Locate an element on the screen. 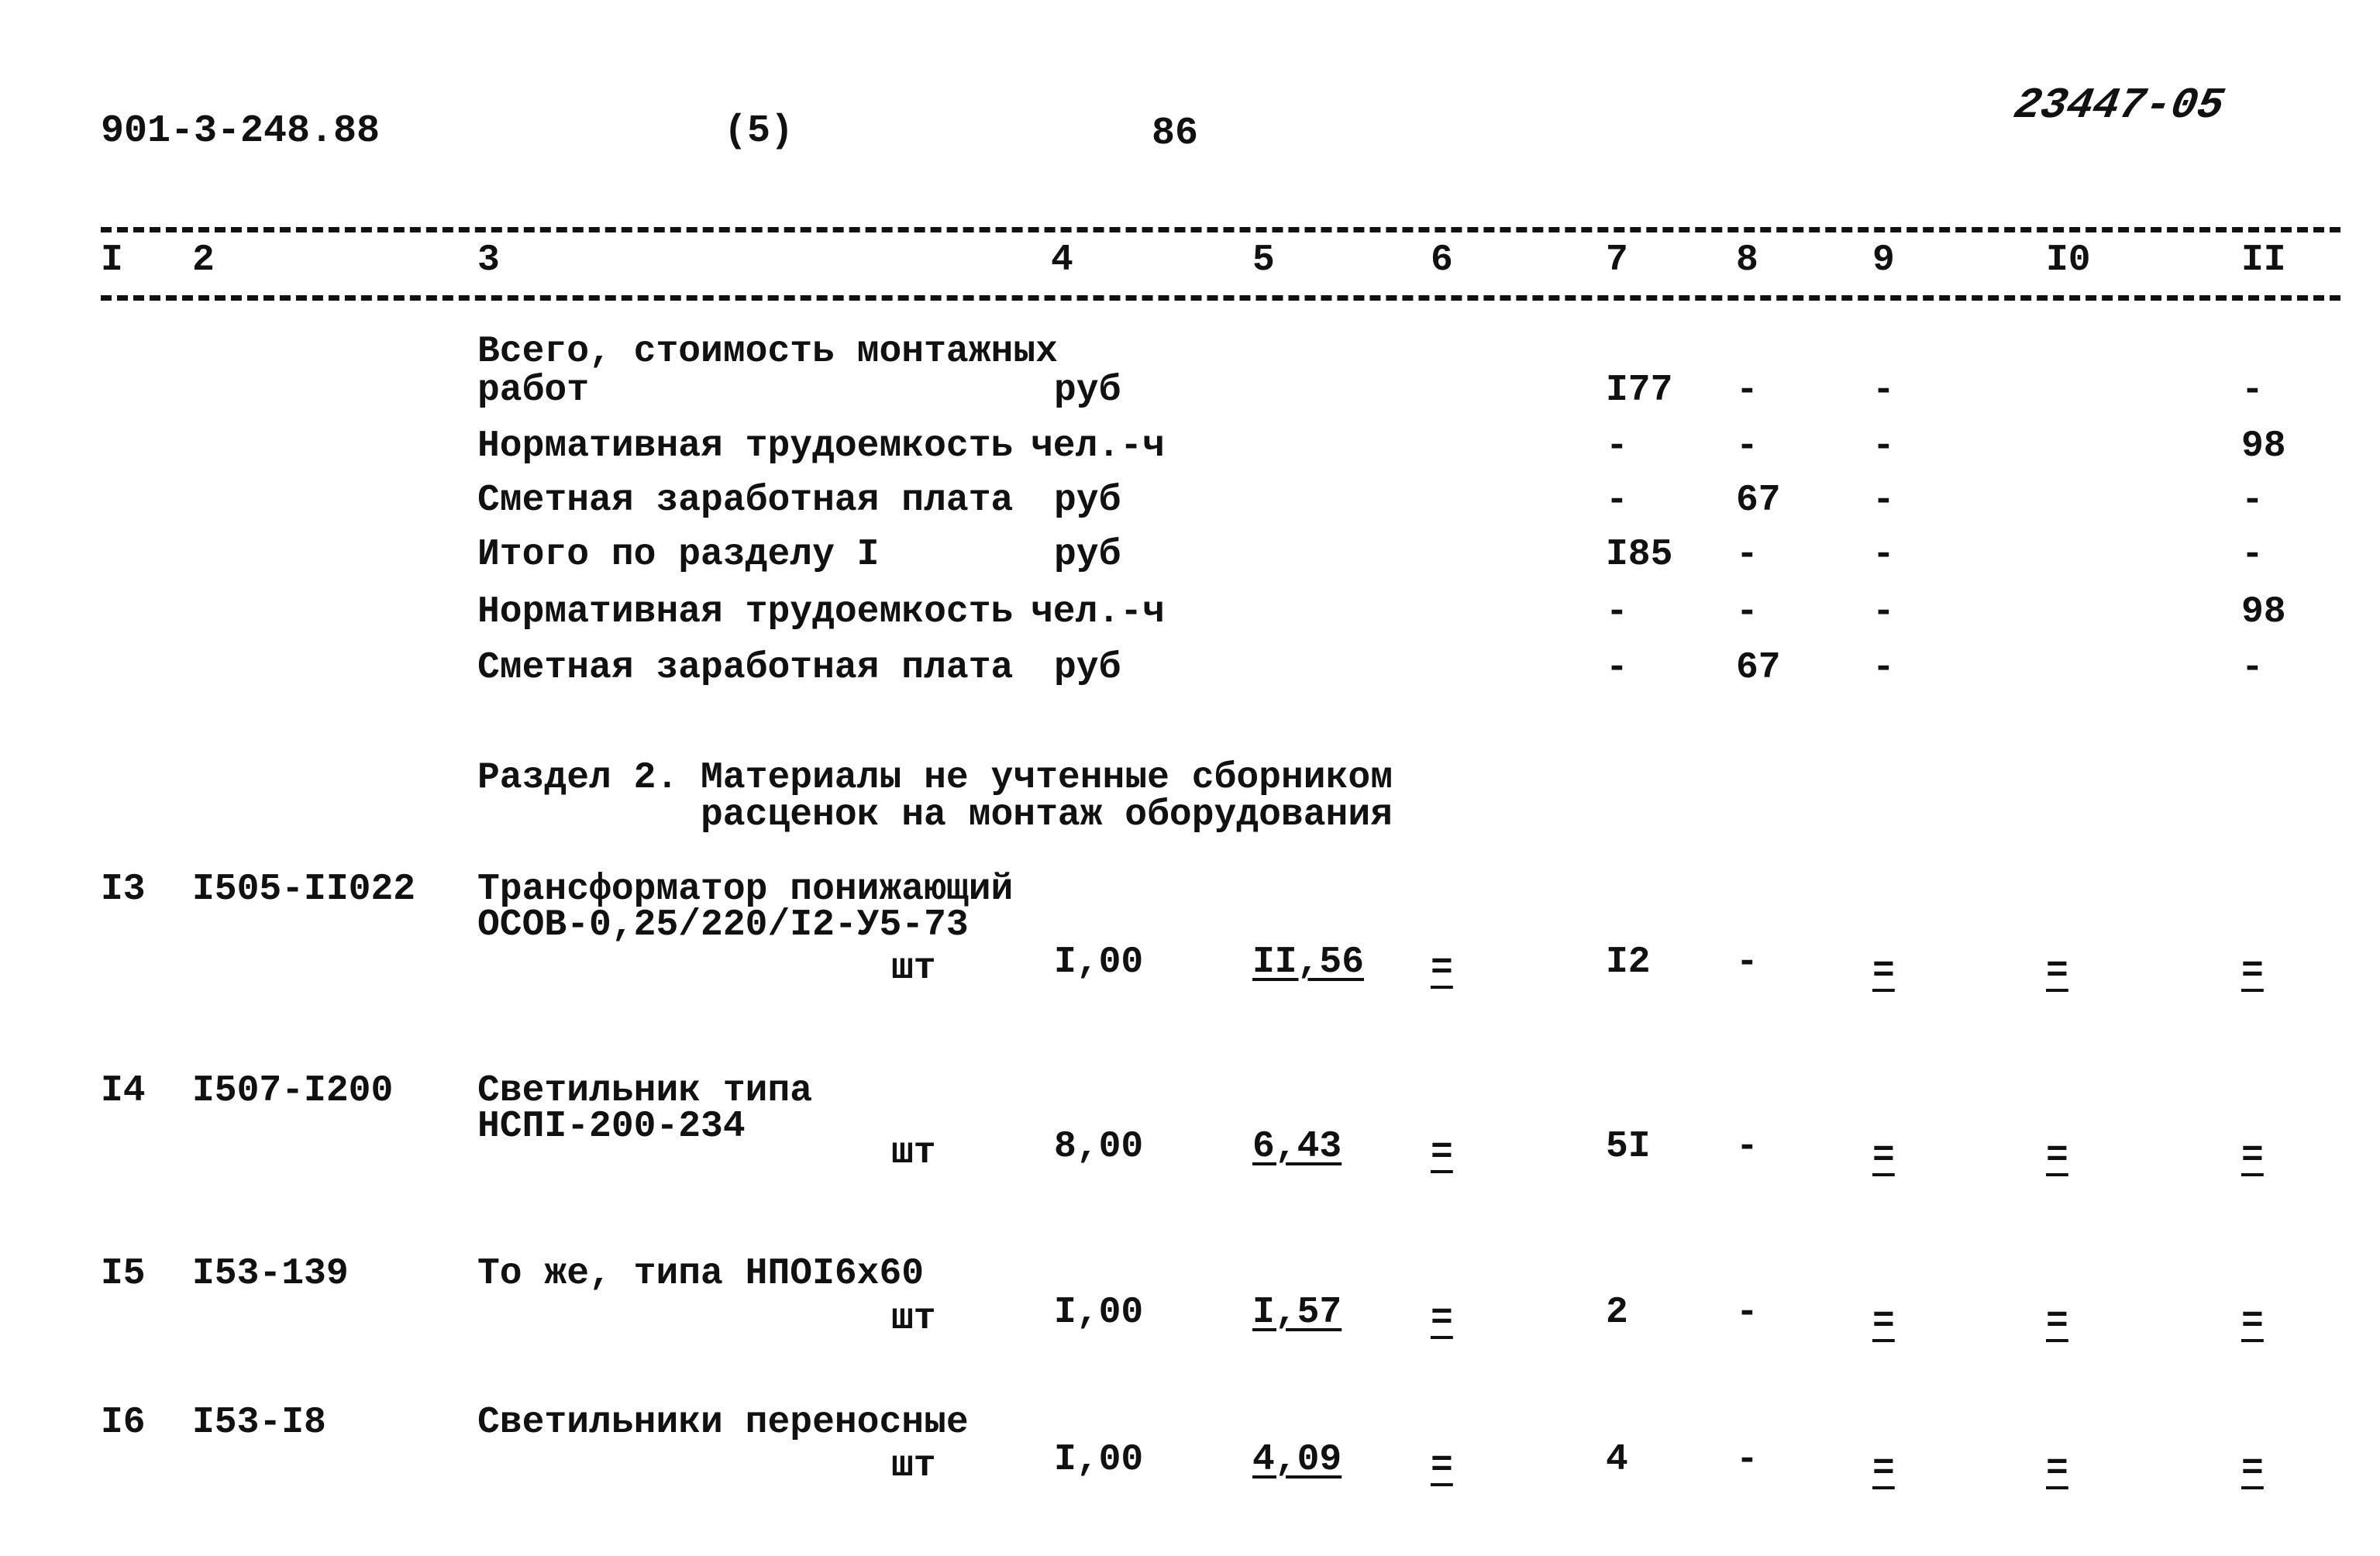 This screenshot has height=1556, width=2380. item-description-line2: НСПI-200-234 is located at coordinates (611, 1127).